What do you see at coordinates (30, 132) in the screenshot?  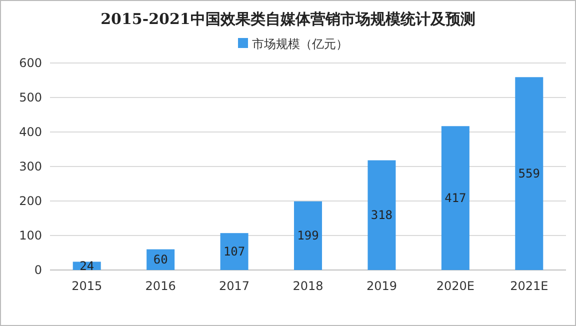 I see `y-tick-label: 400` at bounding box center [30, 132].